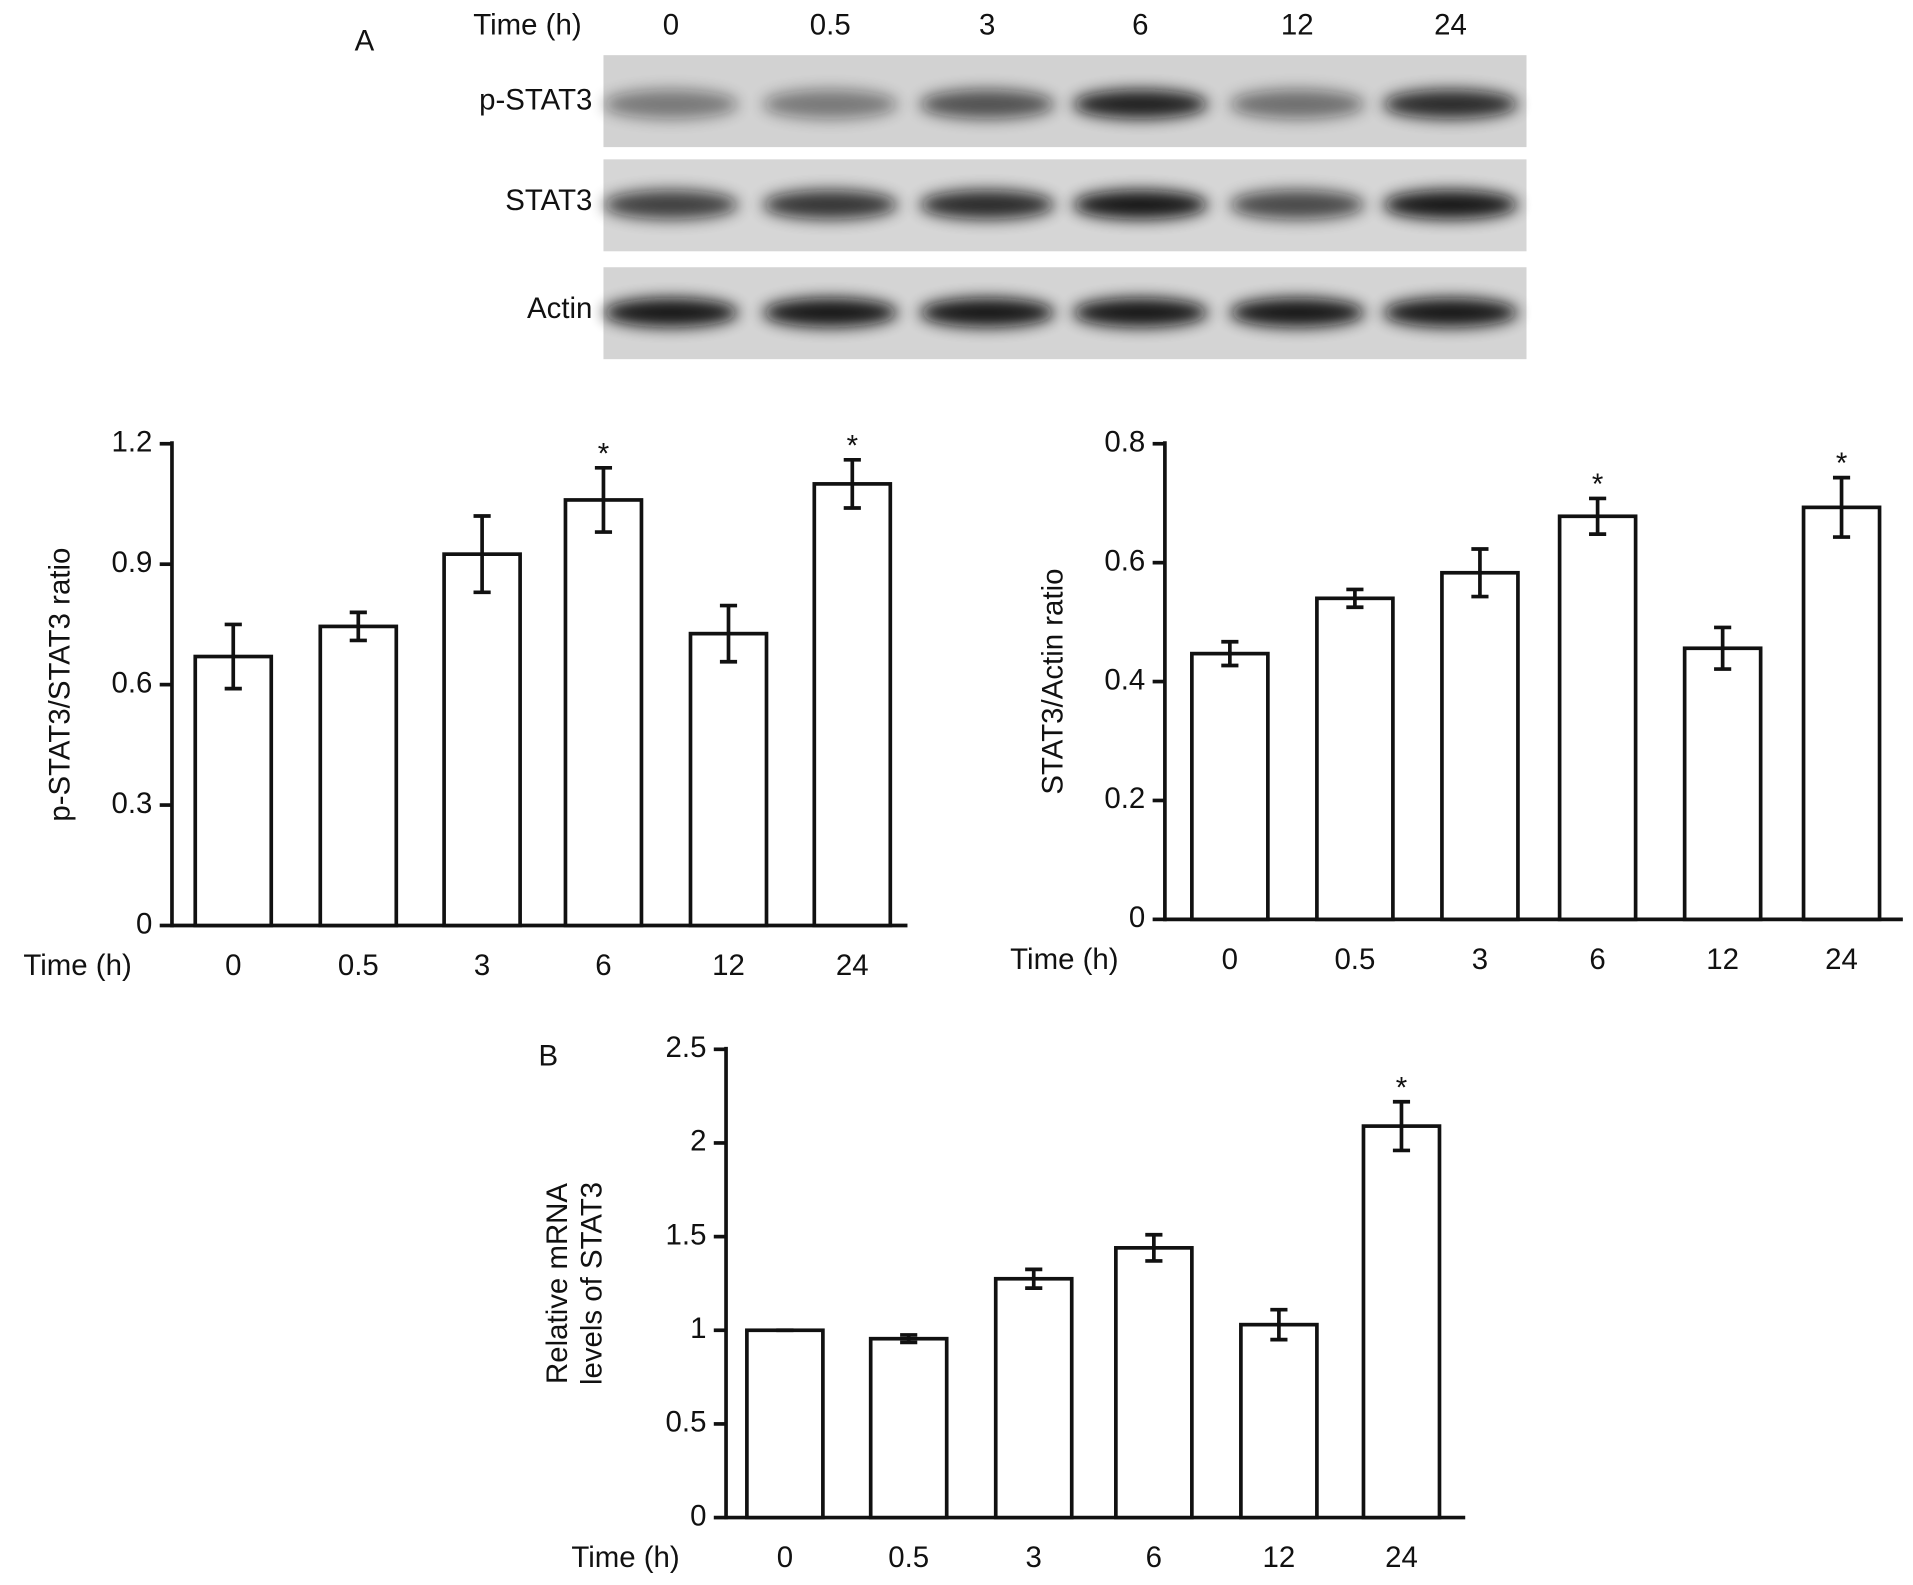 Image resolution: width=1913 pixels, height=1585 pixels. I want to click on y-axis-label: levels of STAT3, so click(591, 1283).